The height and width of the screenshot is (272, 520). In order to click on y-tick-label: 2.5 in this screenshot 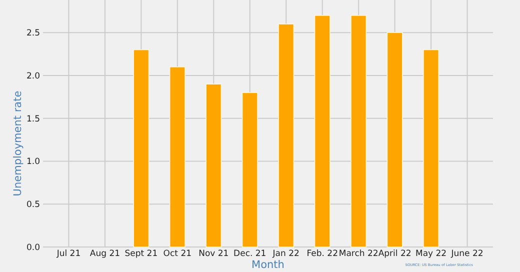, I will do `click(33, 33)`.